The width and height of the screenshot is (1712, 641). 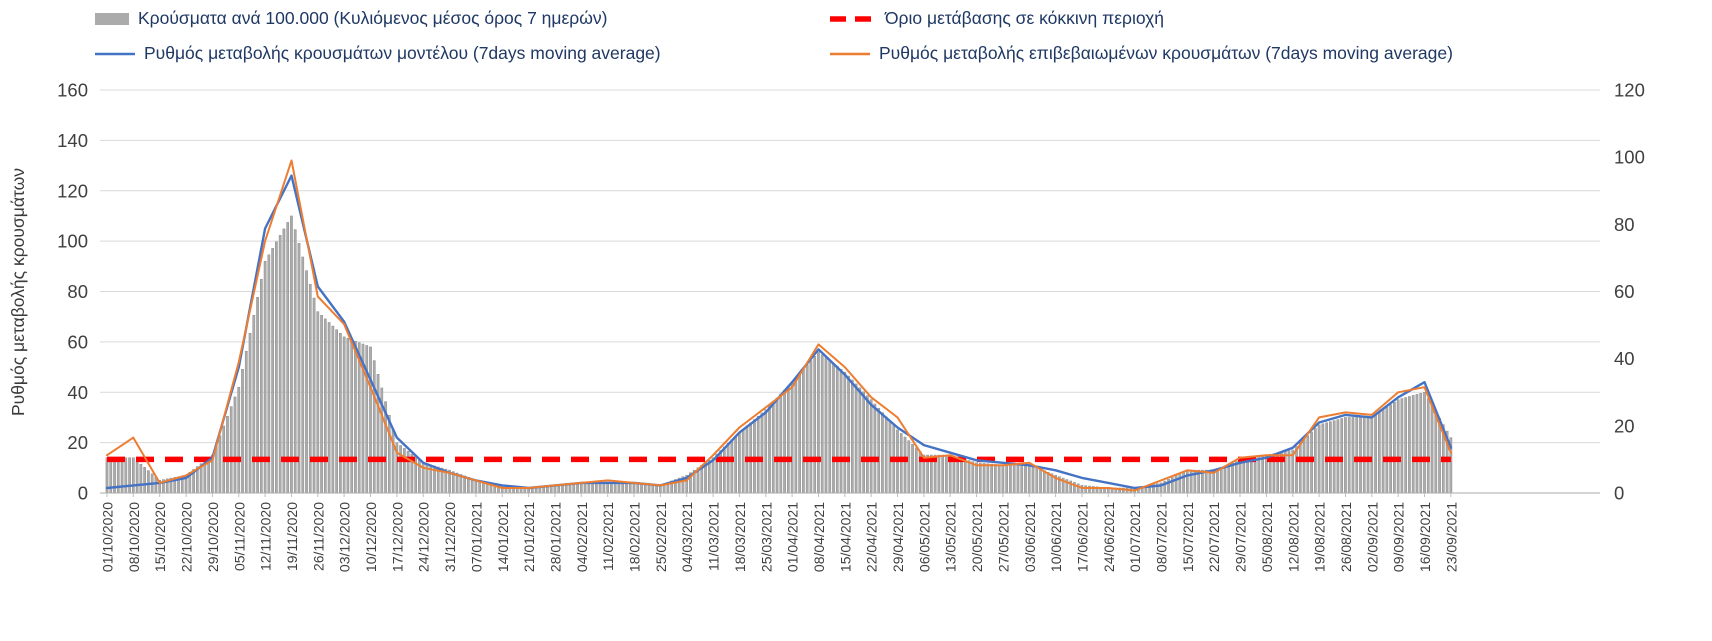 What do you see at coordinates (1624, 358) in the screenshot?
I see `right-axis-tick-label: 40` at bounding box center [1624, 358].